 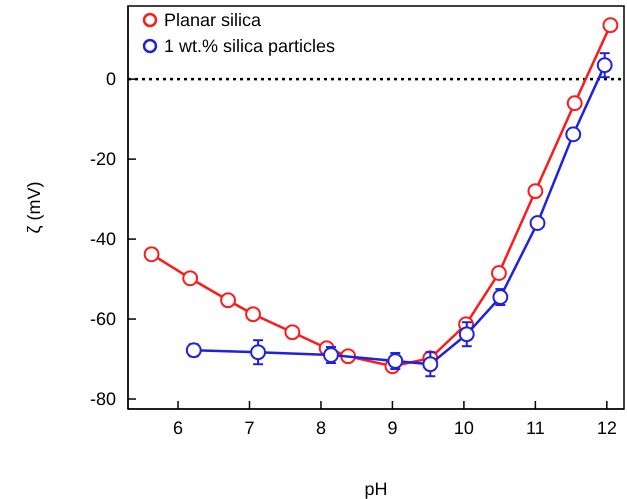 I want to click on legend-label: Planar silica, so click(x=213, y=20).